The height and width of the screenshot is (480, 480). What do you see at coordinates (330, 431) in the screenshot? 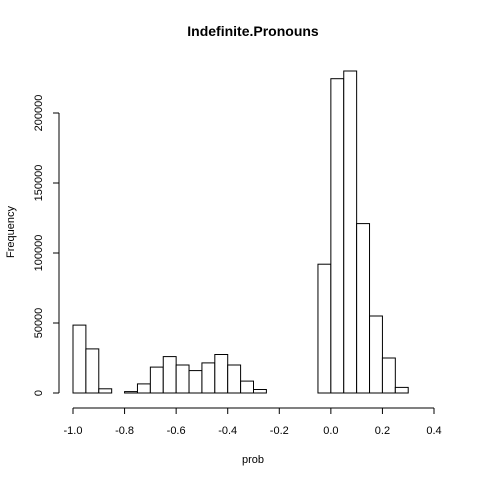
I see `x-tick-label: 0.0` at bounding box center [330, 431].